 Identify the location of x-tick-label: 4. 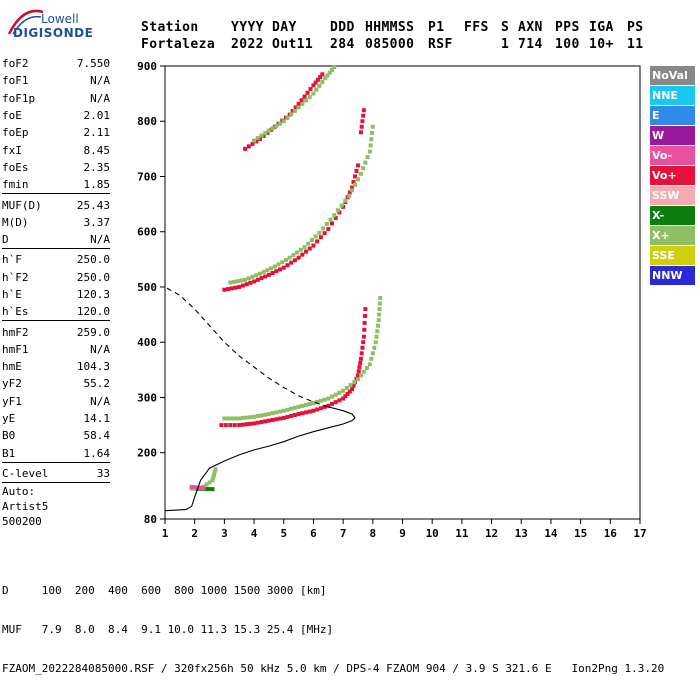
(254, 533).